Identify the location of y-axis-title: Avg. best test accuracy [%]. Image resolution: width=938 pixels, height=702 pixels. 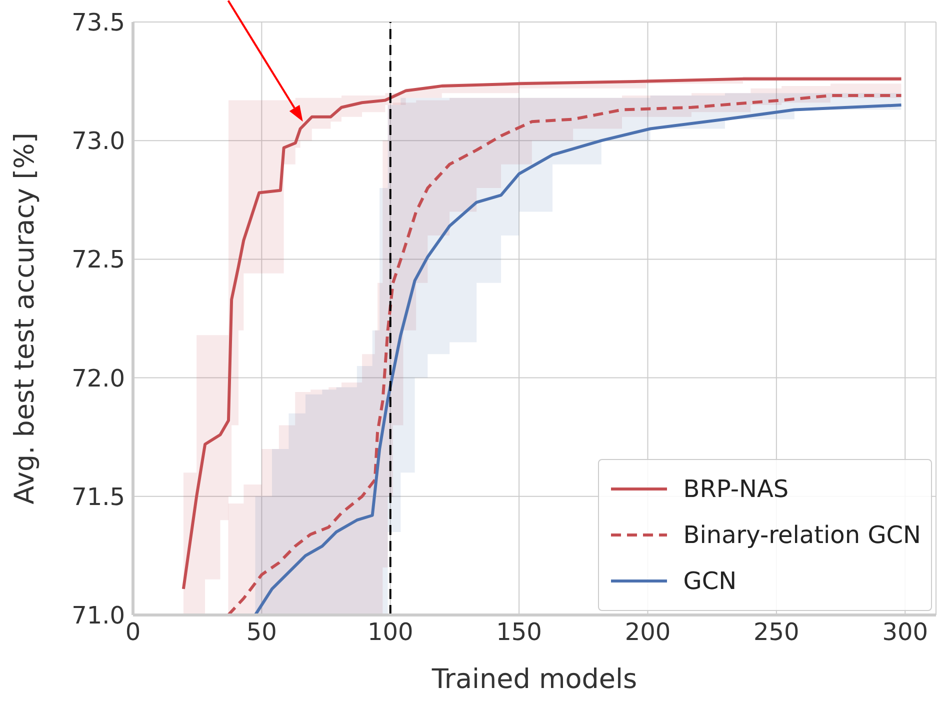
(25, 318).